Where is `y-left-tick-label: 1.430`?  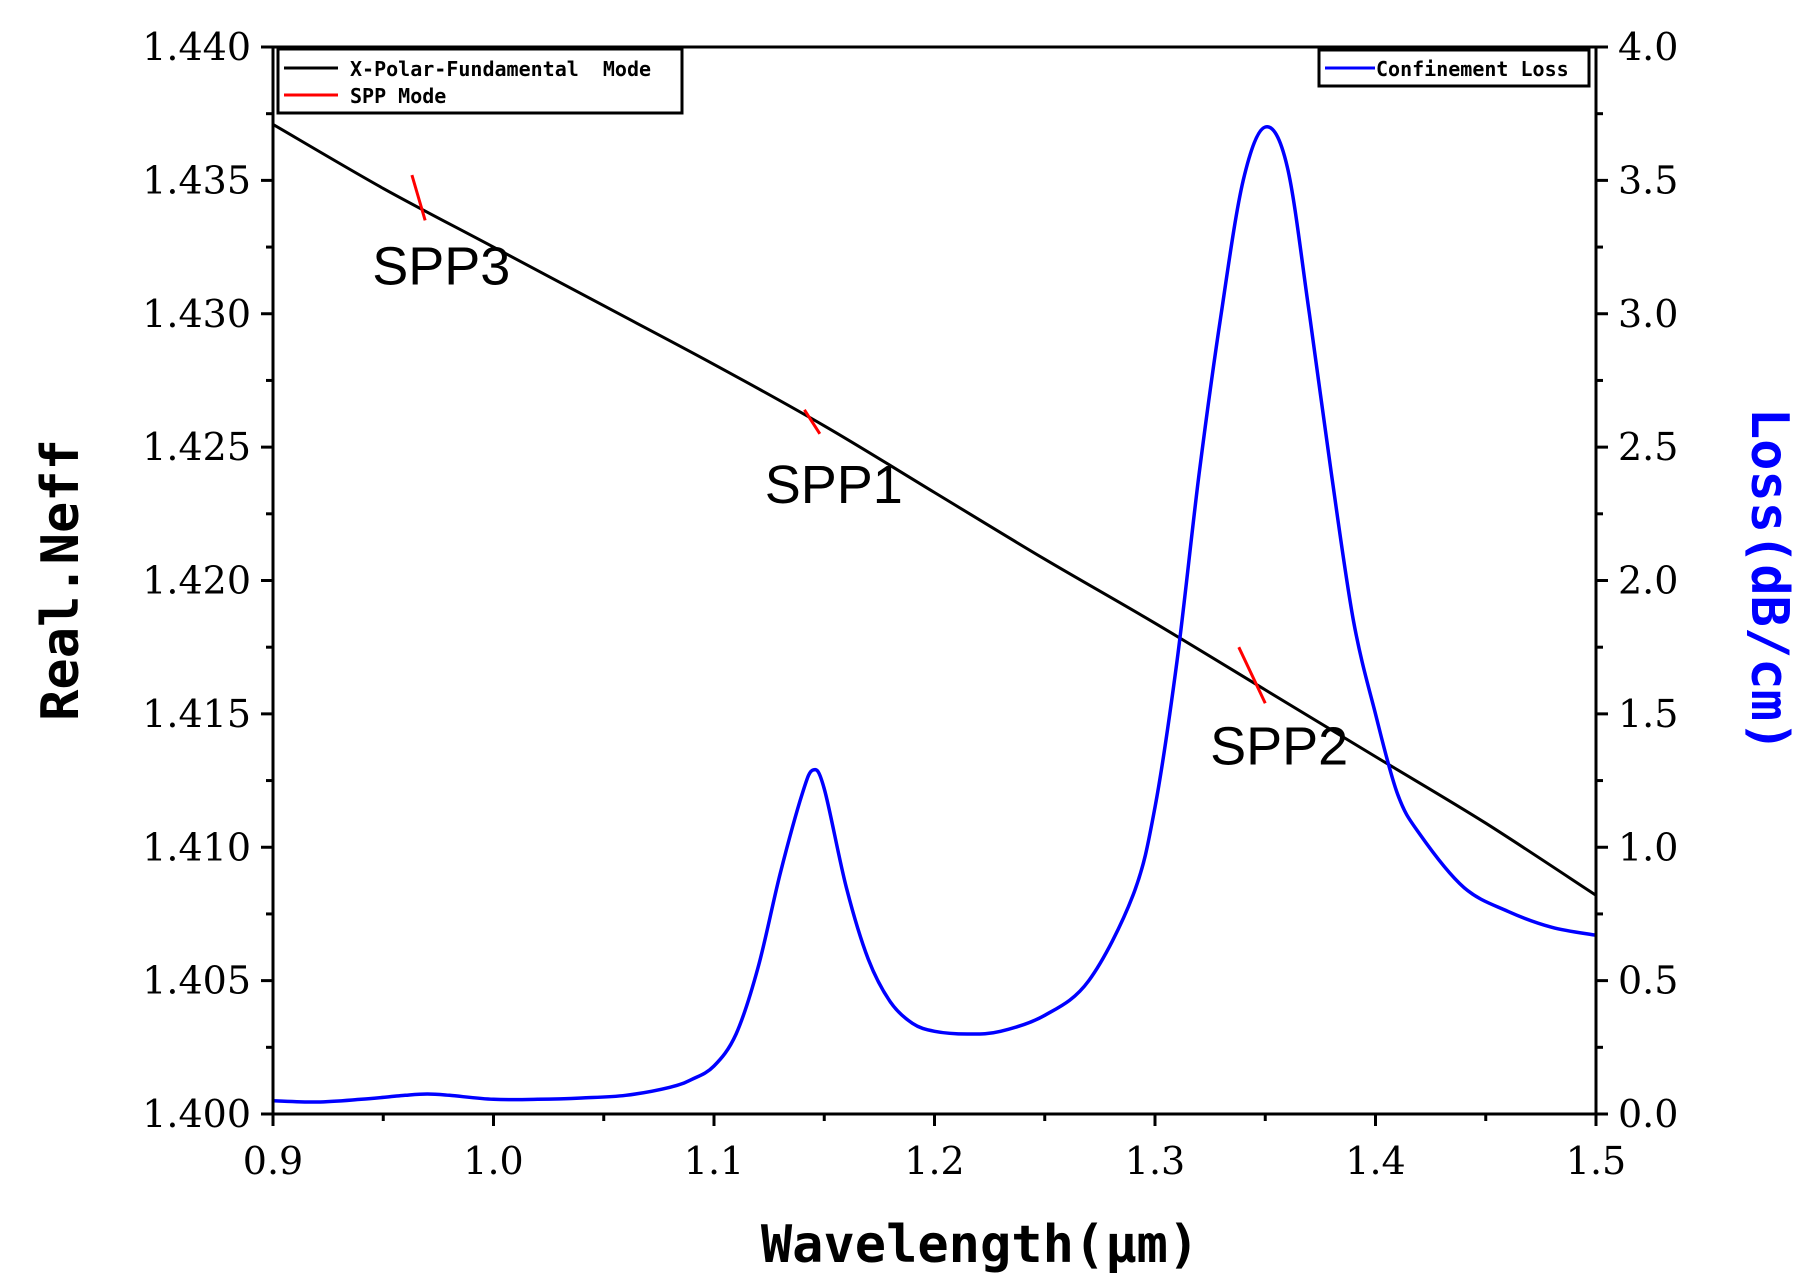 y-left-tick-label: 1.430 is located at coordinates (196, 314).